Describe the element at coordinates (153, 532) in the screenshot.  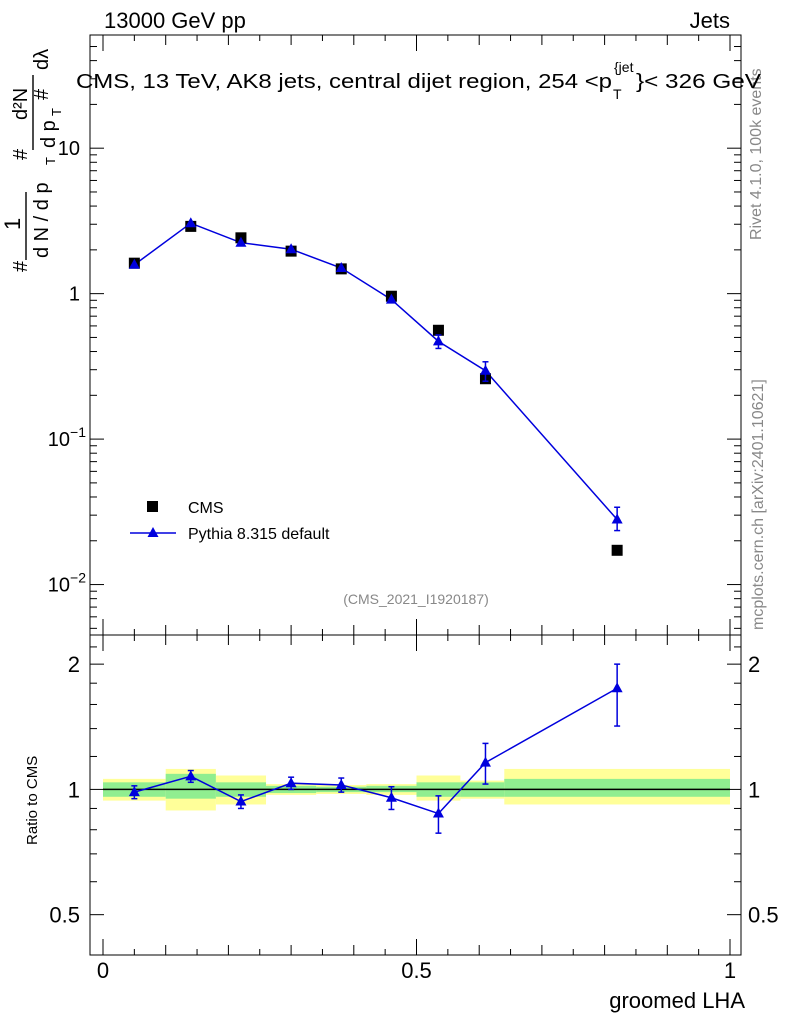
I see `legend-pythia-marker` at that location.